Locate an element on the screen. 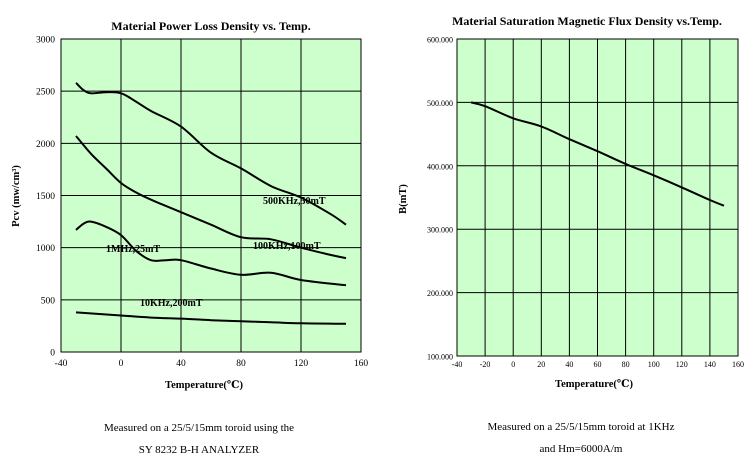 This screenshot has height=458, width=749. series-lines is located at coordinates (597, 154).